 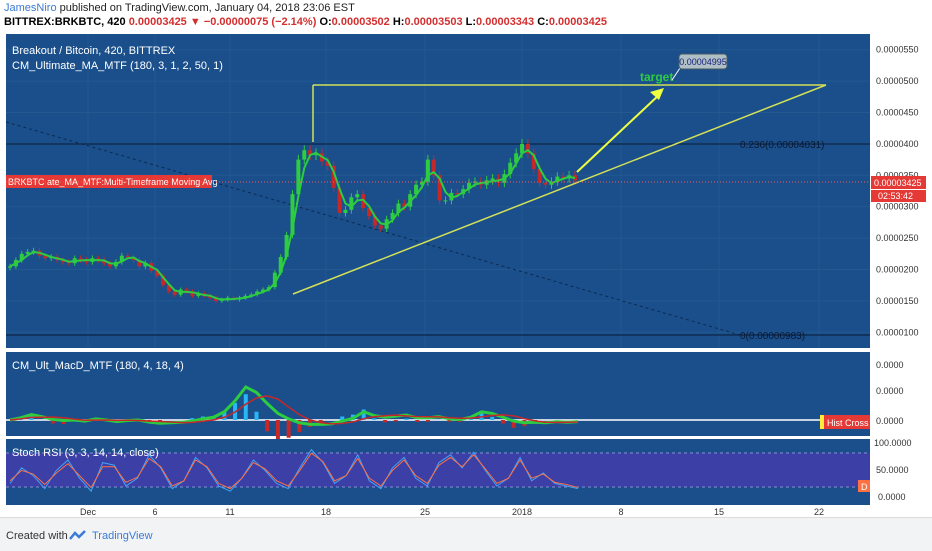 What do you see at coordinates (438, 511) in the screenshot?
I see `time-axis-bg` at bounding box center [438, 511].